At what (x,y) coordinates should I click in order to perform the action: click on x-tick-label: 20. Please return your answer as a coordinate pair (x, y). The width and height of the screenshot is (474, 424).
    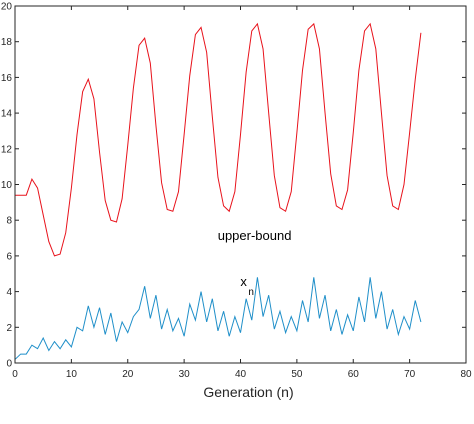
    Looking at the image, I should click on (128, 374).